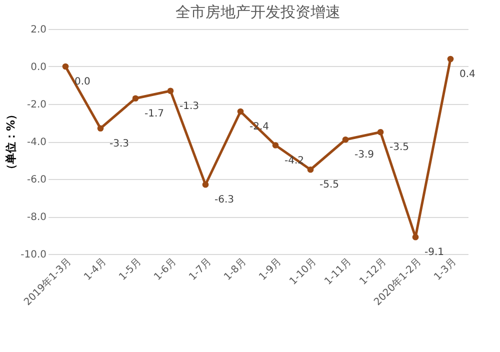  What do you see at coordinates (11, 142) in the screenshot?
I see `y-axis-title: （单位：%）` at bounding box center [11, 142].